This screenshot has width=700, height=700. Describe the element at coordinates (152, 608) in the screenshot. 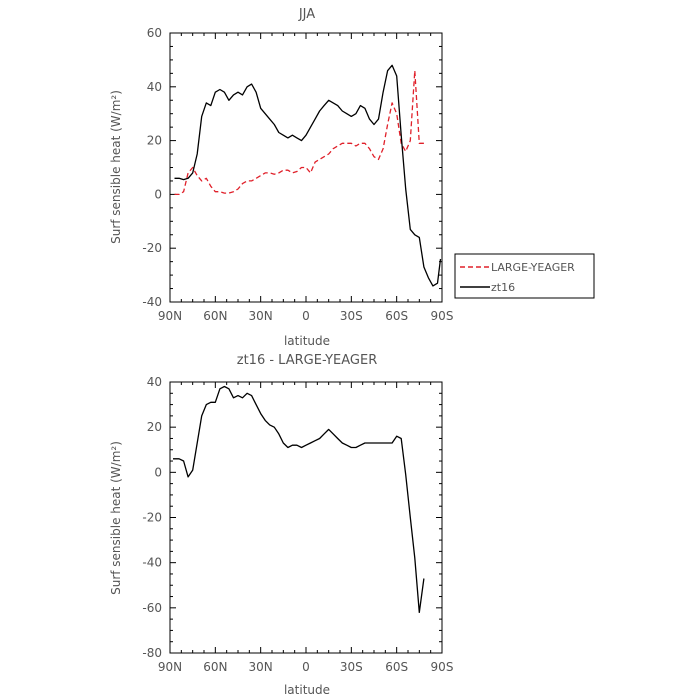

I see `bottom-ytick-label: -60` at that location.